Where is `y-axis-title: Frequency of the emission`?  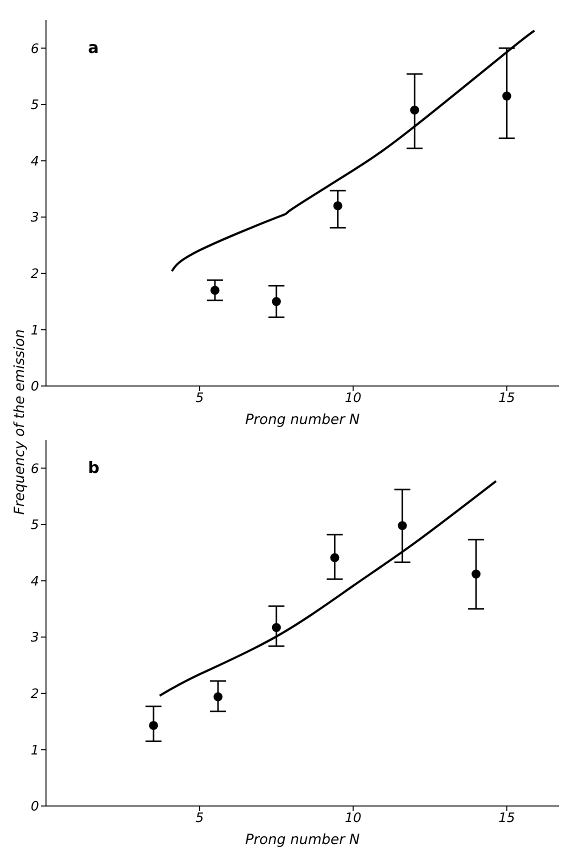 y-axis-title: Frequency of the emission is located at coordinates (20, 422).